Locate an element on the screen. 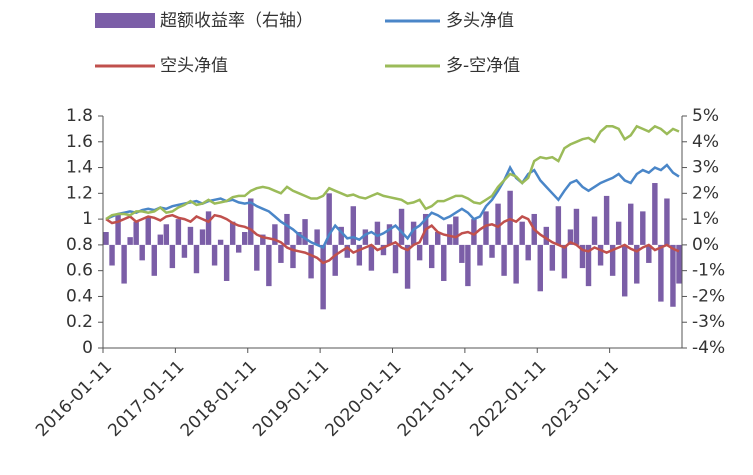  y2-tick-label: 4% is located at coordinates (705, 142).